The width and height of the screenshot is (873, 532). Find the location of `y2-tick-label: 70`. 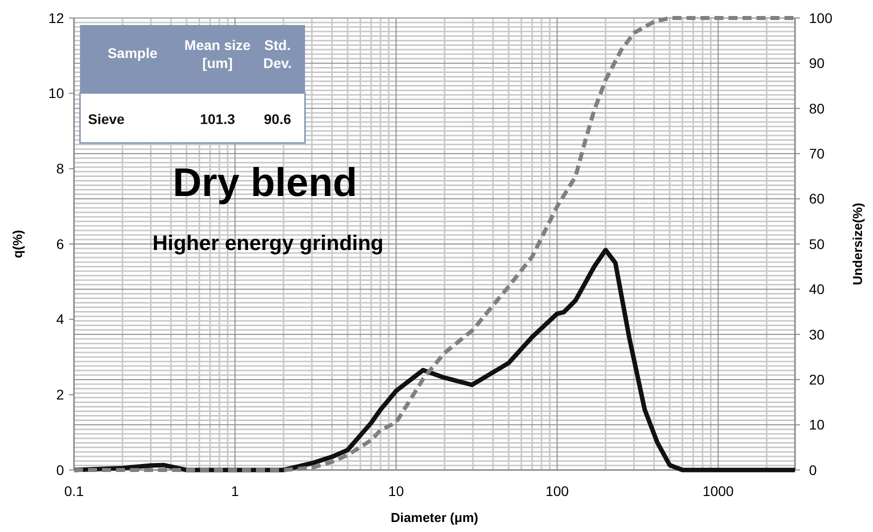

y2-tick-label: 70 is located at coordinates (817, 154).